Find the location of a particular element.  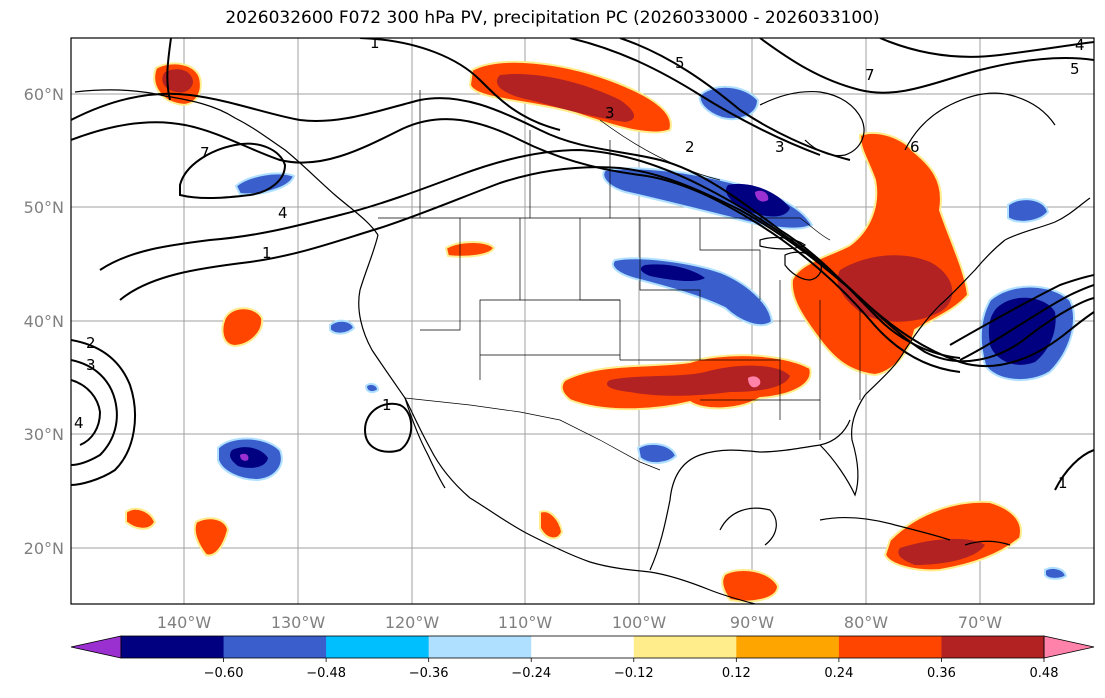

colorbar-outline is located at coordinates (582, 647).